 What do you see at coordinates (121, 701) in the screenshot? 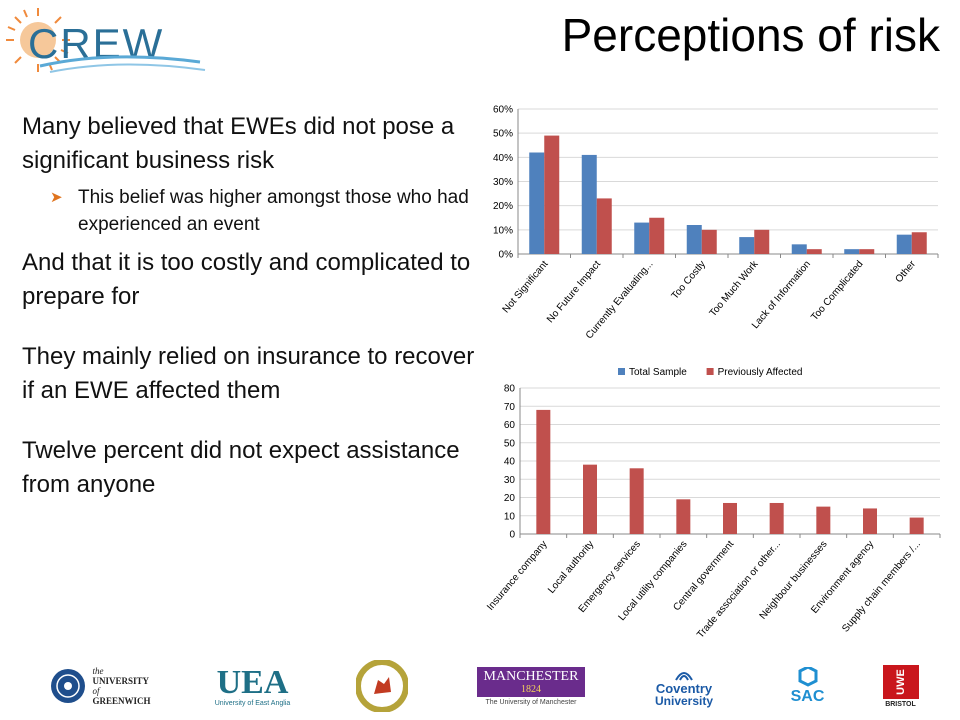
I see `greenwich-text-4: GREENWICH` at bounding box center [121, 701].